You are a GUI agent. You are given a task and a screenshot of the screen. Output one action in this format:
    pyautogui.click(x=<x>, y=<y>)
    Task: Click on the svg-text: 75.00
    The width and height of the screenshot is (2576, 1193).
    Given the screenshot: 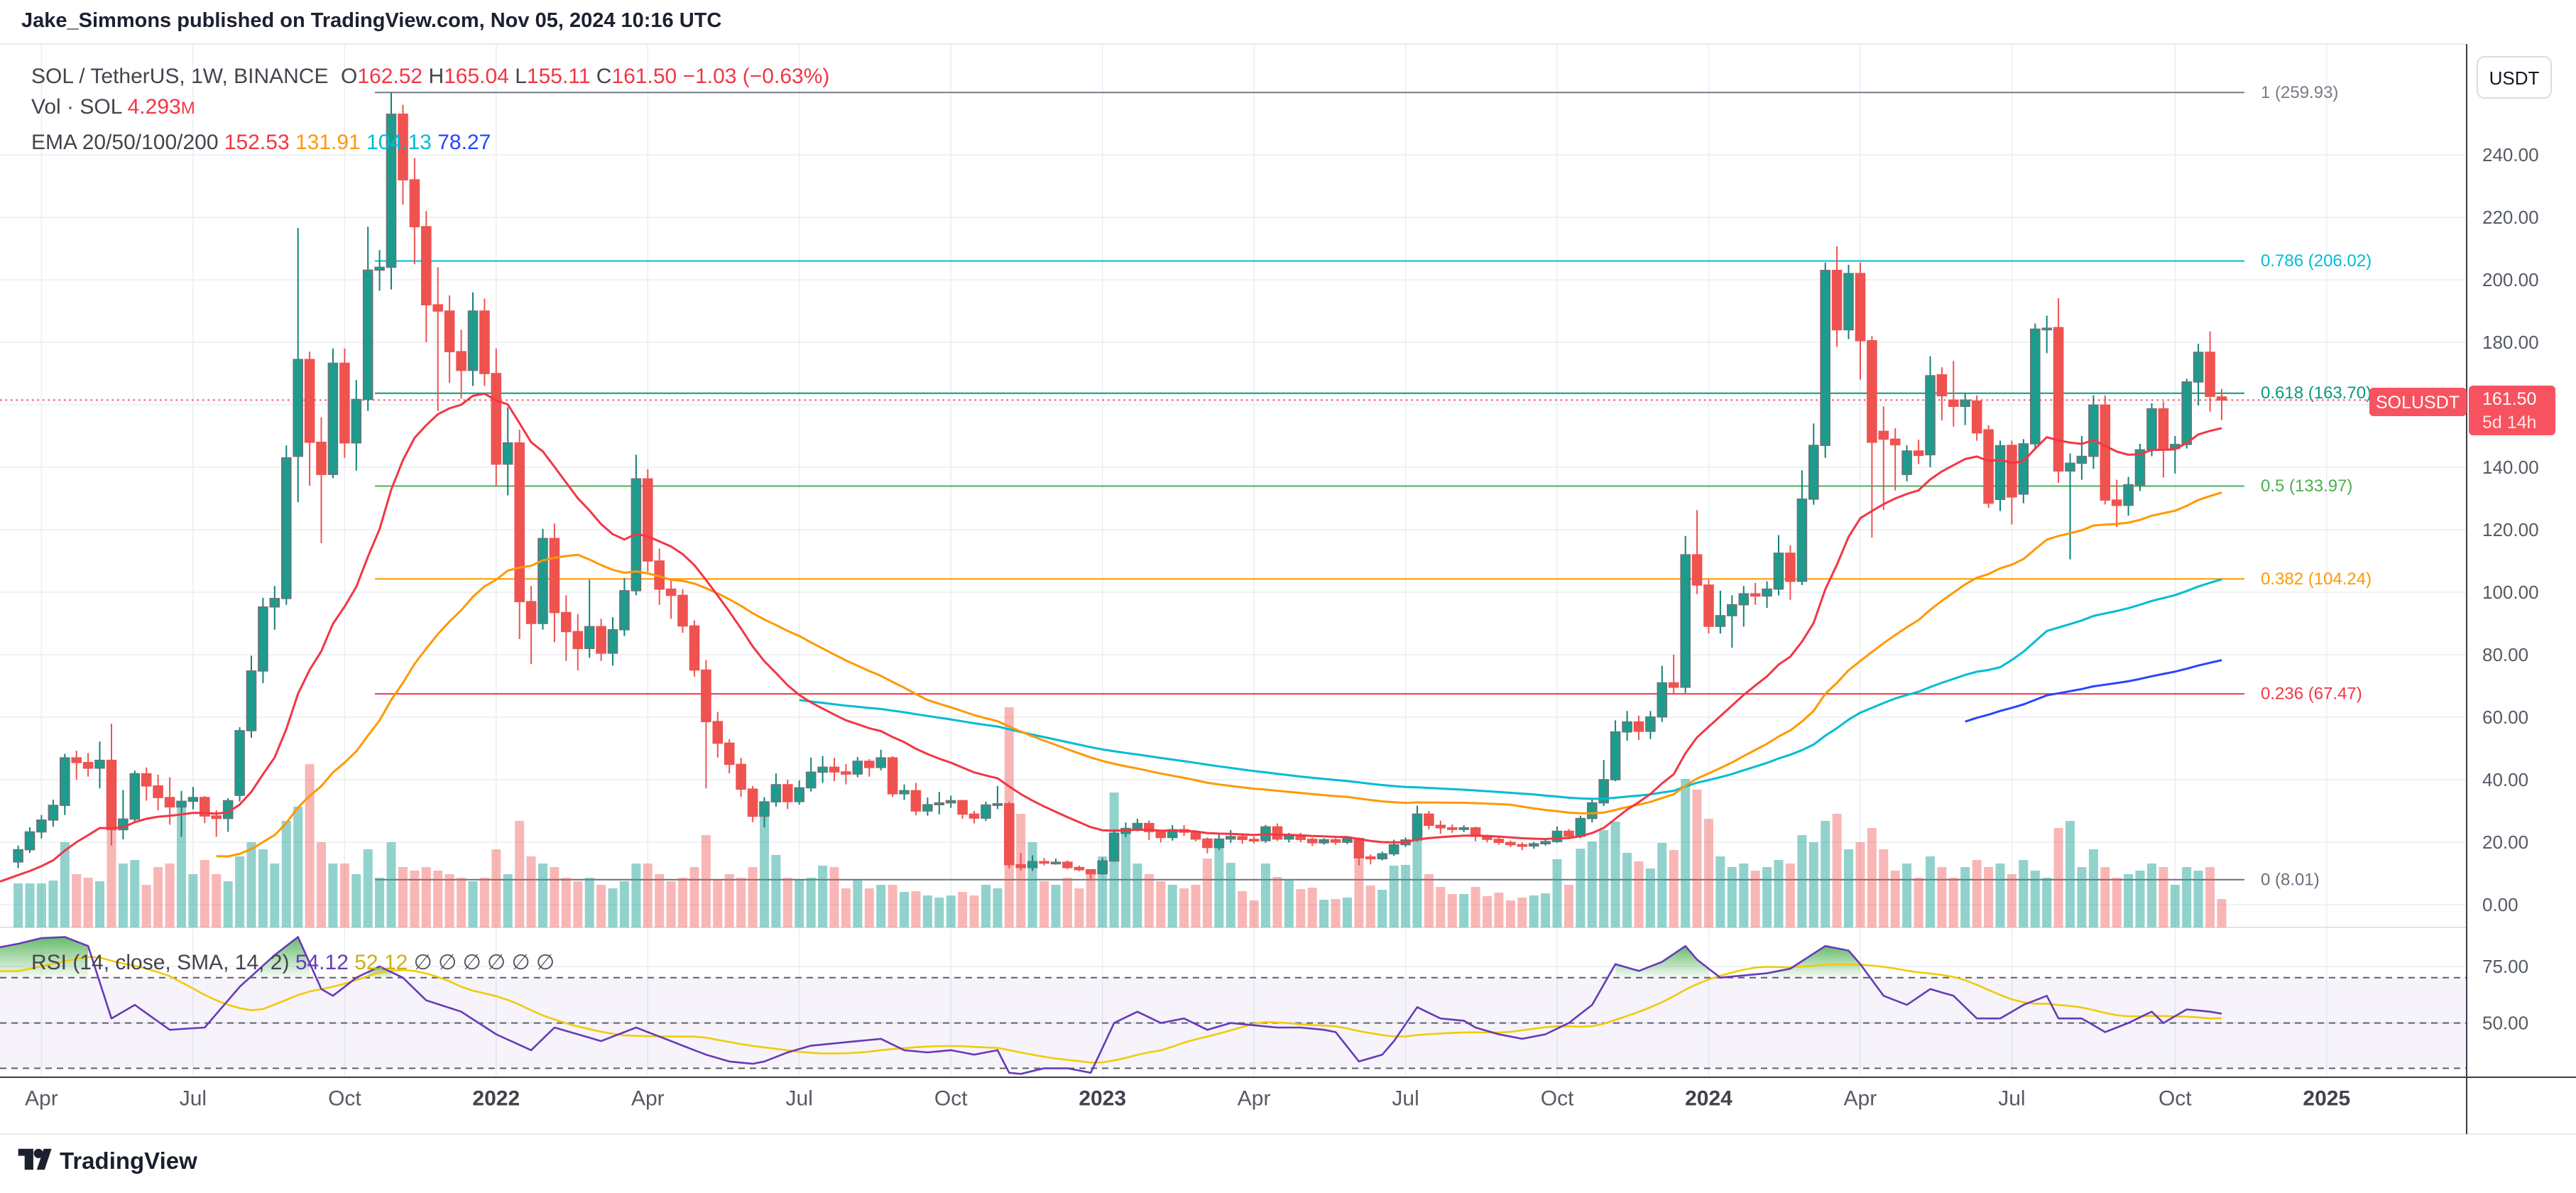 What is the action you would take?
    pyautogui.click(x=2505, y=967)
    